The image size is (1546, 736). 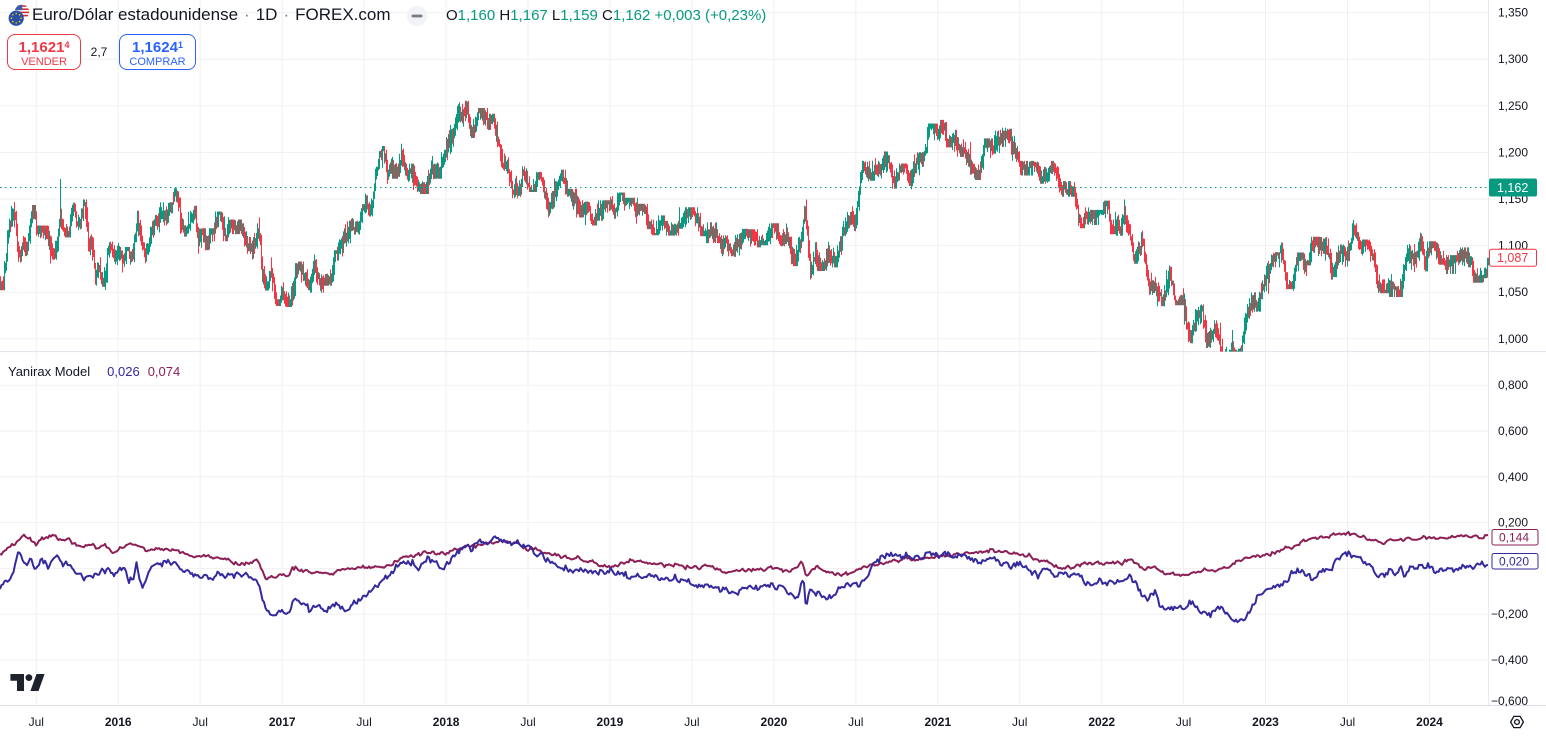 What do you see at coordinates (1514, 538) in the screenshot?
I see `svg-text: 0,144` at bounding box center [1514, 538].